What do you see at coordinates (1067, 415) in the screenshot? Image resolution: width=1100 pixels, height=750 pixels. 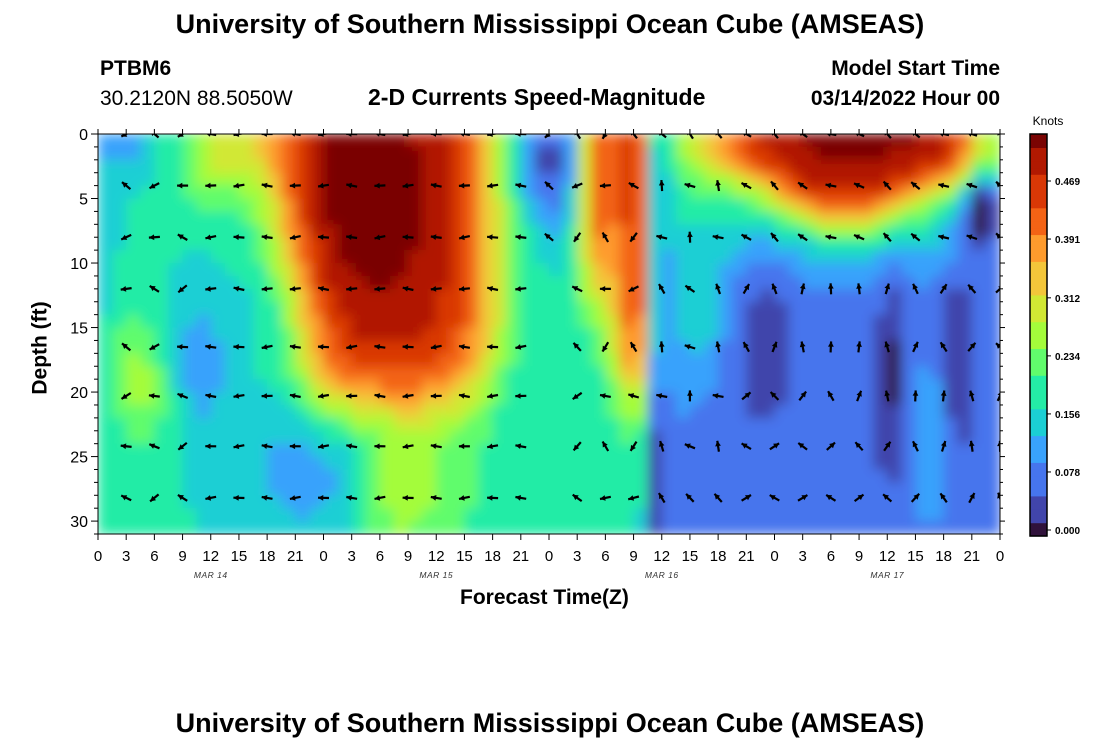 I see `colorbar-tick-label: 0.156` at bounding box center [1067, 415].